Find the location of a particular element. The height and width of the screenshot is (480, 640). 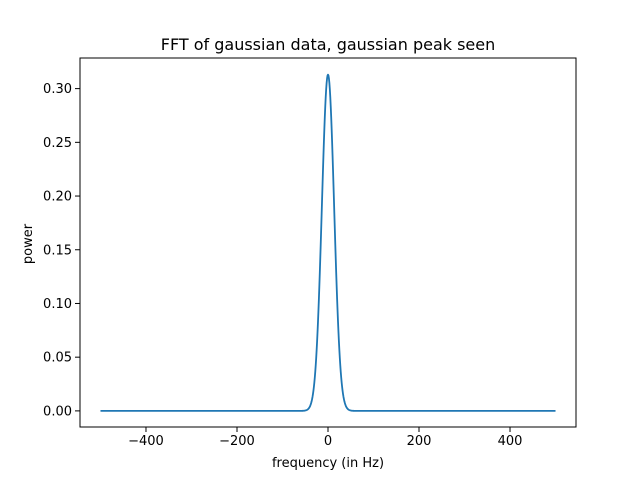

chart-title: FFT of gaussian data, gaussian peak seen is located at coordinates (328, 44).